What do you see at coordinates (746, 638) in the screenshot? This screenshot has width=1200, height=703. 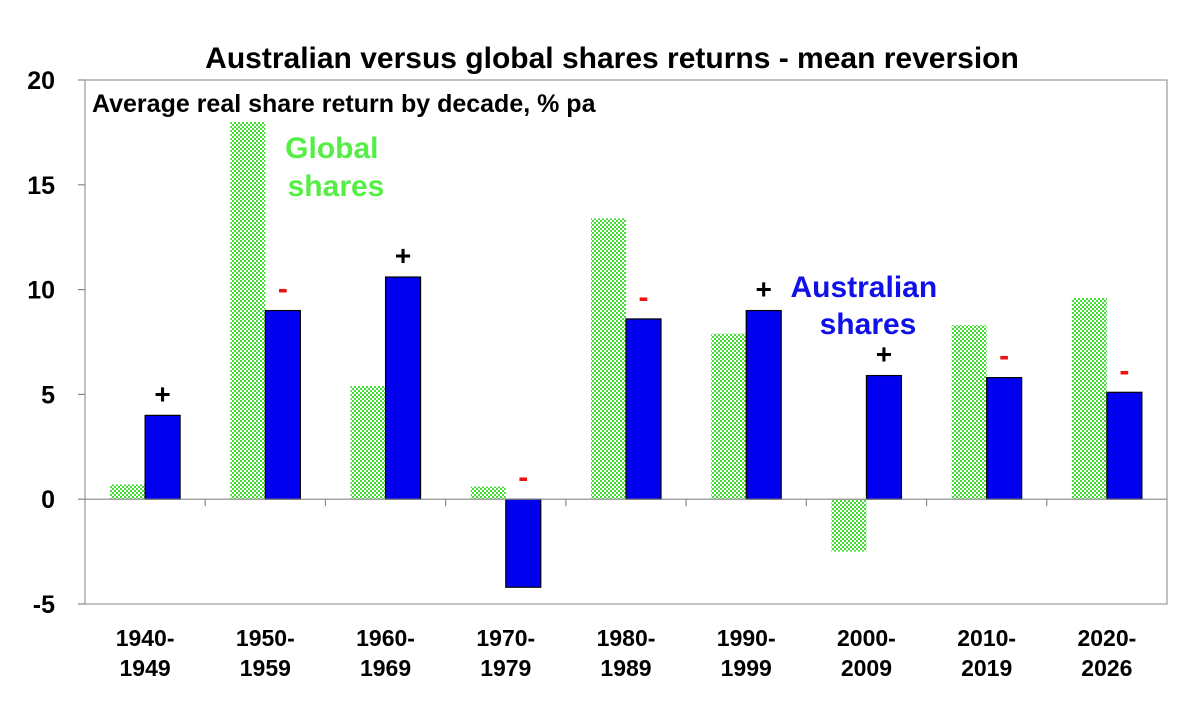 I see `x-tick-label-line: 1990-` at bounding box center [746, 638].